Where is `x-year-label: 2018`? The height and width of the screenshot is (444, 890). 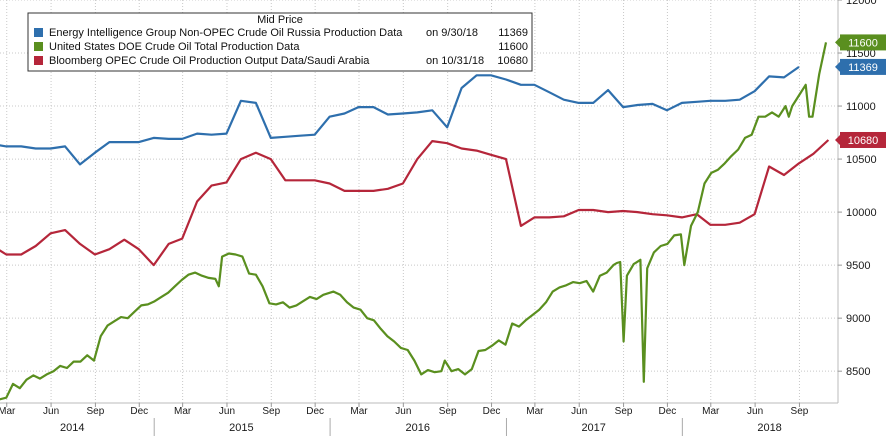
x-year-label: 2018 is located at coordinates (769, 428).